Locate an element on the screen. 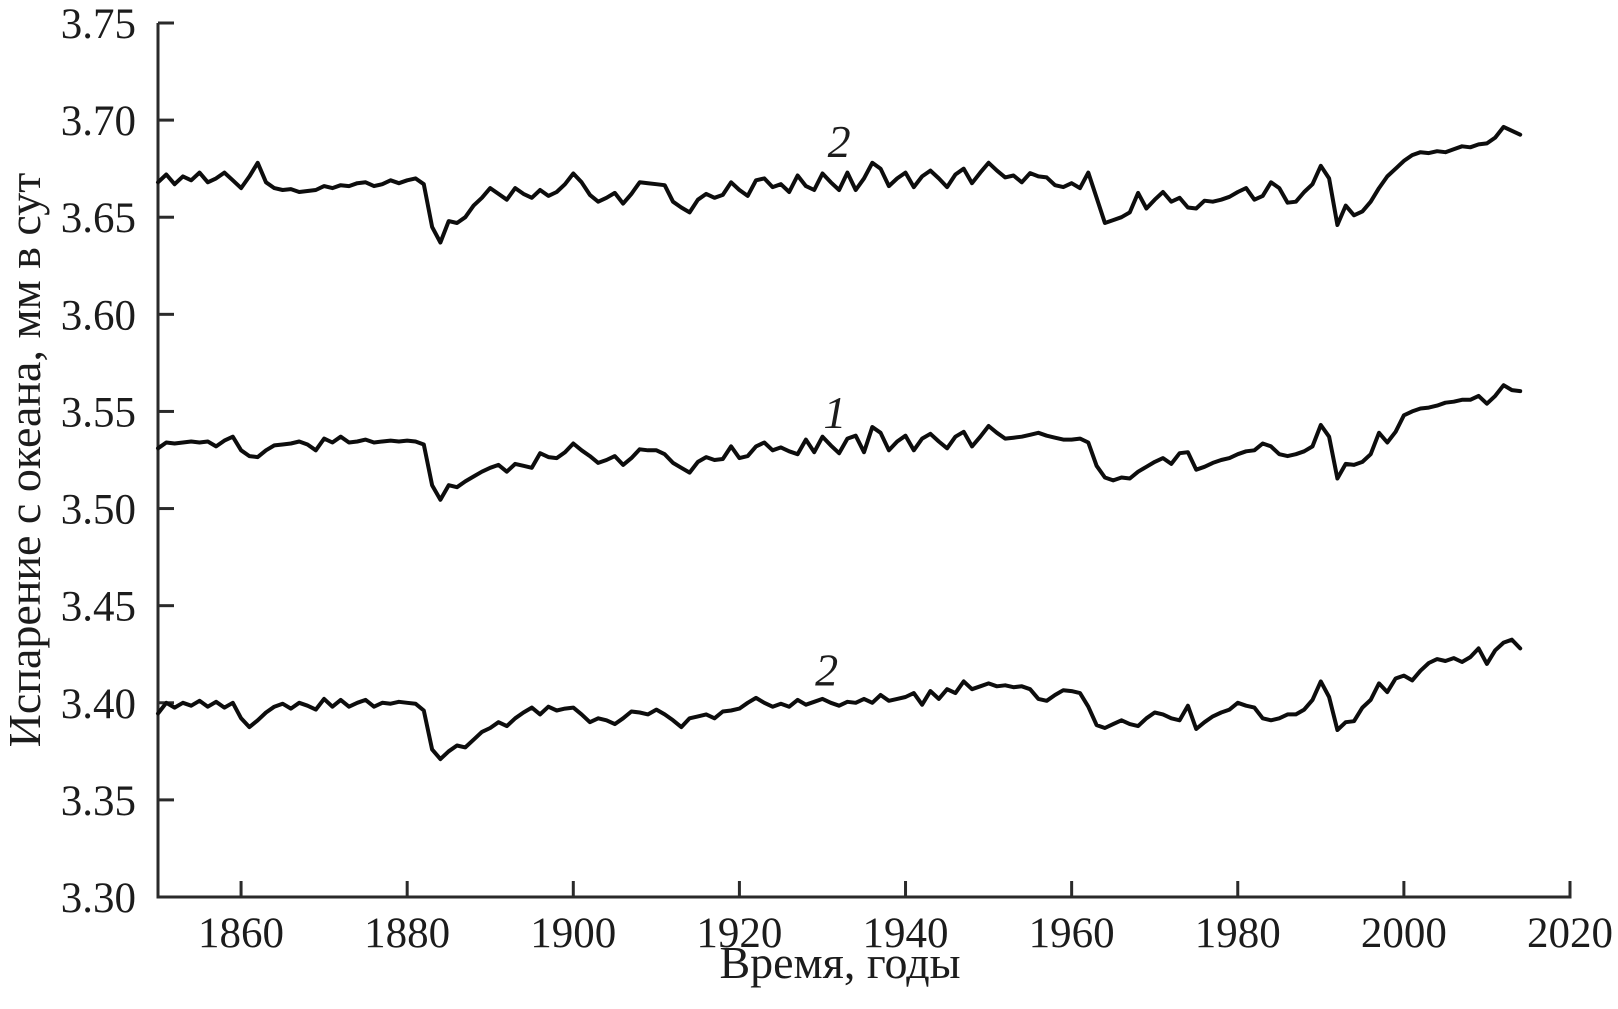 Image resolution: width=1618 pixels, height=1009 pixels. upper-curve-label: 2 is located at coordinates (839, 141).